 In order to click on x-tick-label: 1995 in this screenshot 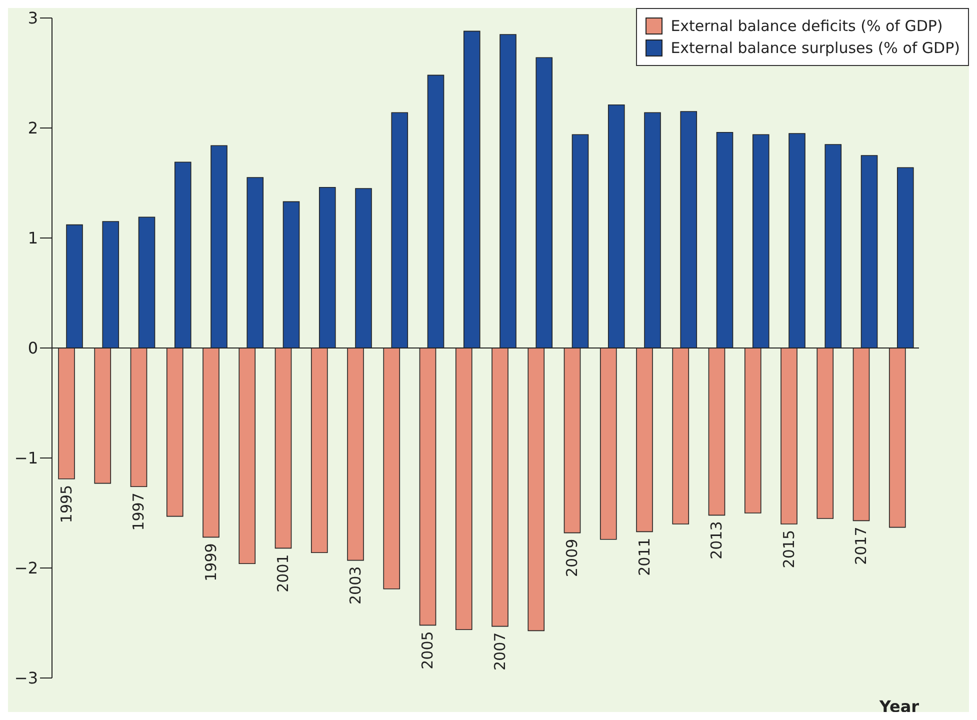, I will do `click(67, 504)`.